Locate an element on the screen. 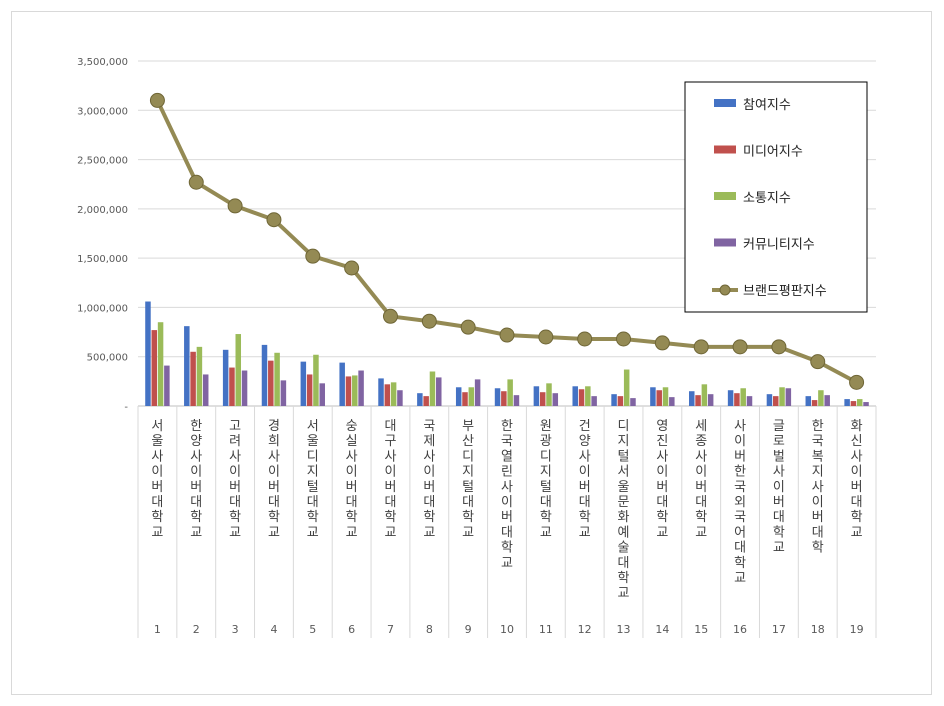 The image size is (944, 706). y-tick-label: 3,000,000 is located at coordinates (102, 111).